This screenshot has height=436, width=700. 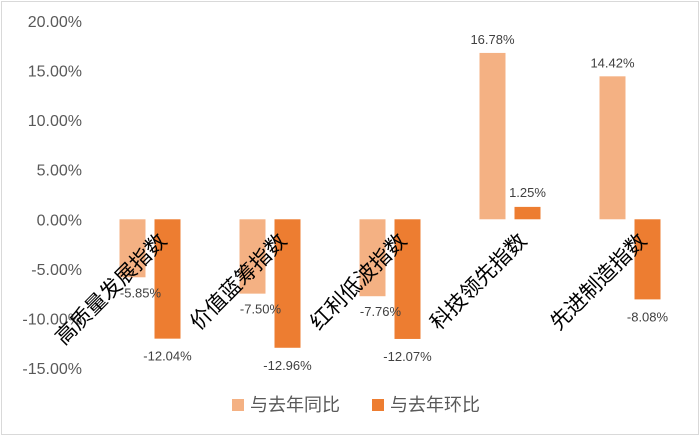 What do you see at coordinates (141, 292) in the screenshot?
I see `data-label: -5.85%` at bounding box center [141, 292].